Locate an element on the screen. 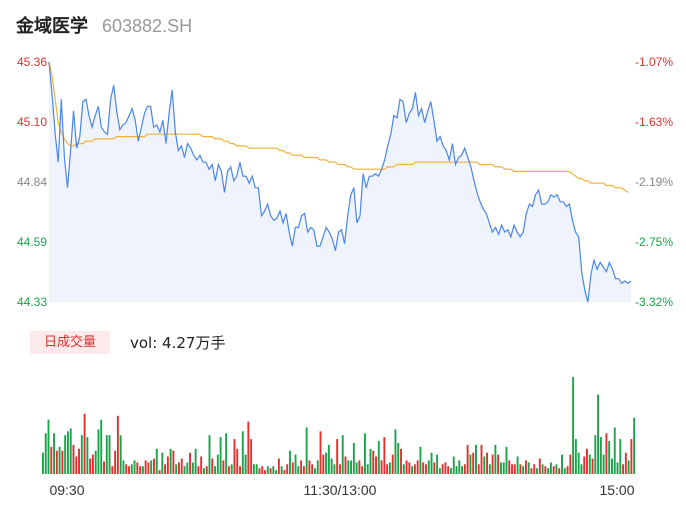 The width and height of the screenshot is (686, 524). y-left-tick-label: 44.59 is located at coordinates (32, 242).